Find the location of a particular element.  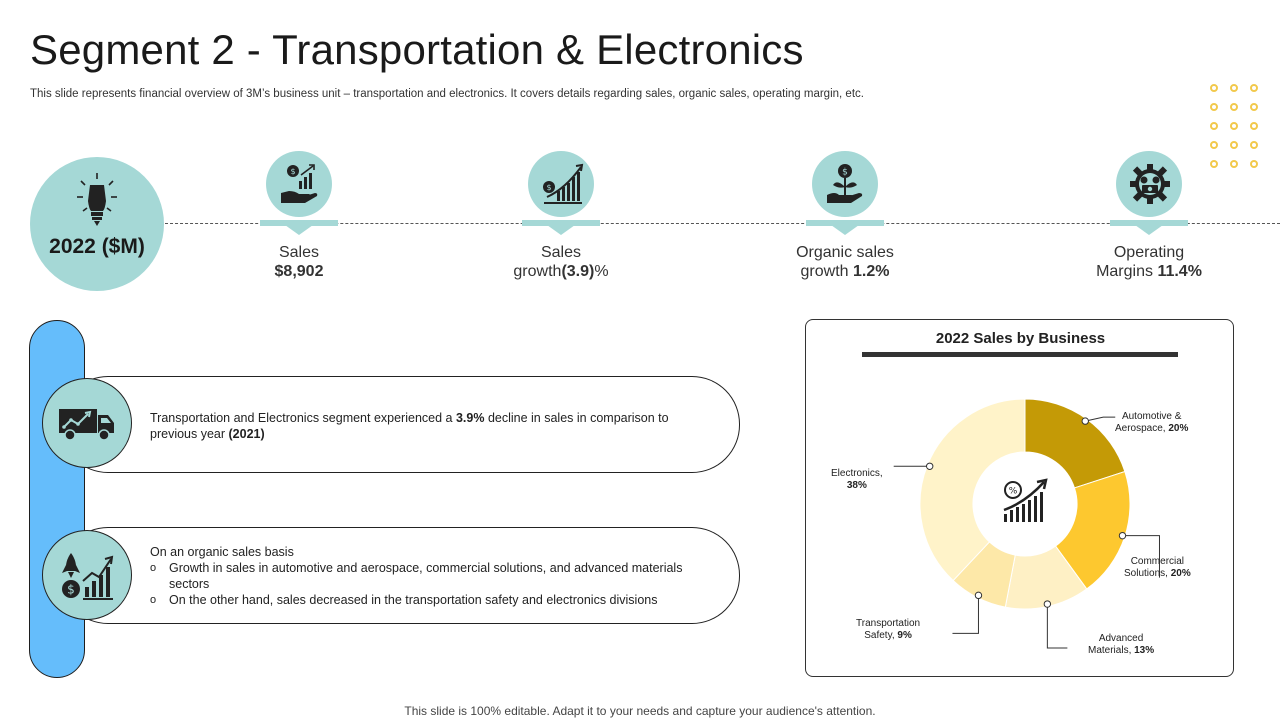

slice-label-line1: Automotive & is located at coordinates (1151, 416).